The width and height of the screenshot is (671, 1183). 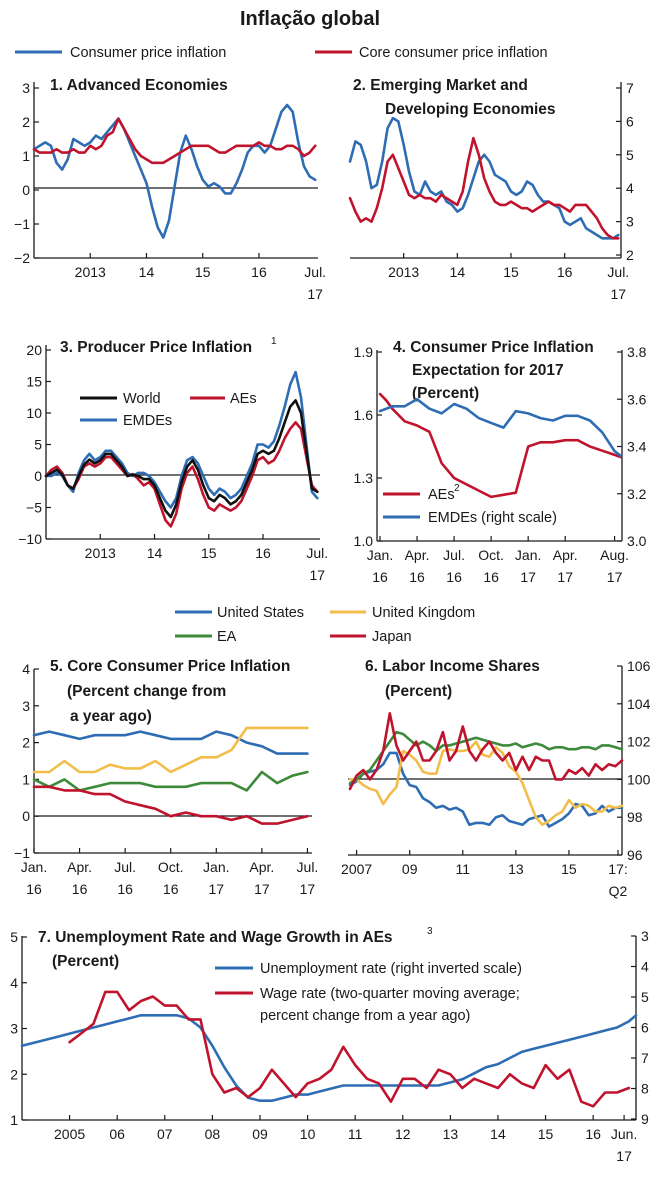 I want to click on panel-7-series-unemployment, so click(x=329, y=1058).